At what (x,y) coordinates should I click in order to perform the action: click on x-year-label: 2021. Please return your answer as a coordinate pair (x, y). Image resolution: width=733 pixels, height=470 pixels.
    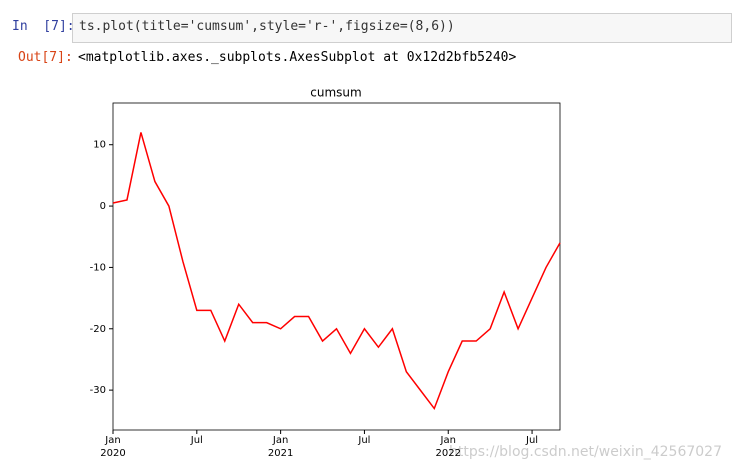
    Looking at the image, I should click on (280, 453).